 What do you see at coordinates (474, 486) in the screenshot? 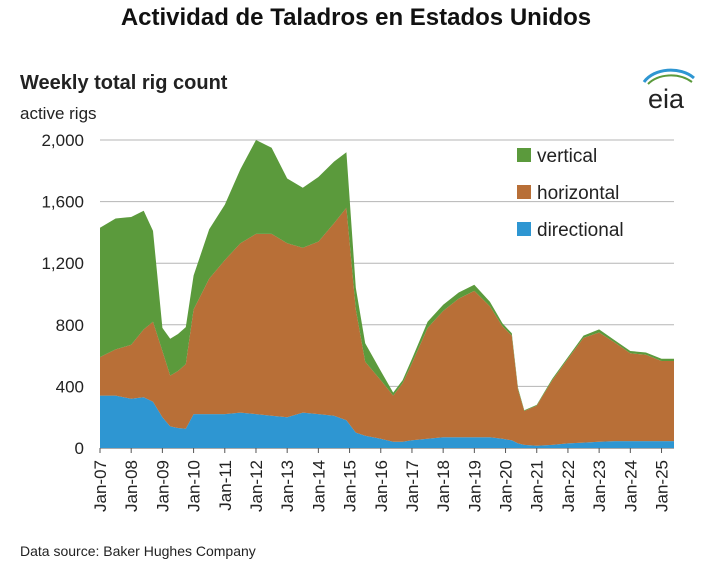
I see `x-tick-label: Jan-19` at bounding box center [474, 486].